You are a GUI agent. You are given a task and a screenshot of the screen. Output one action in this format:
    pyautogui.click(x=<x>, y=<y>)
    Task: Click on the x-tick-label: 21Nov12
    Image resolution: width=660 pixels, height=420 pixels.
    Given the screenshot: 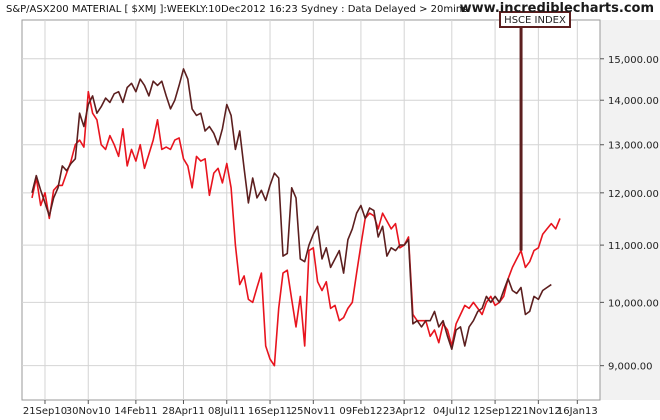 What is the action you would take?
    pyautogui.click(x=538, y=411)
    